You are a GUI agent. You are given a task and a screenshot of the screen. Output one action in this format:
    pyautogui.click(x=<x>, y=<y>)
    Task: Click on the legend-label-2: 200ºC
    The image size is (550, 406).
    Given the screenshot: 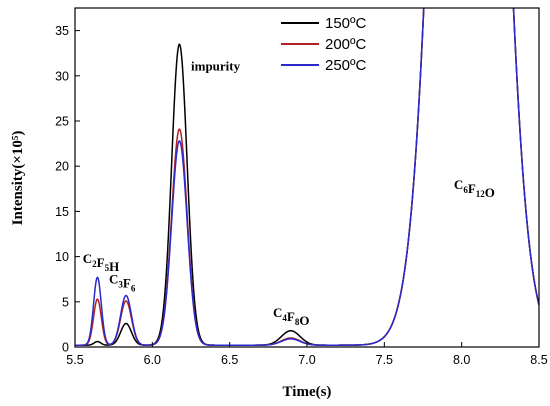 What is the action you would take?
    pyautogui.click(x=346, y=44)
    